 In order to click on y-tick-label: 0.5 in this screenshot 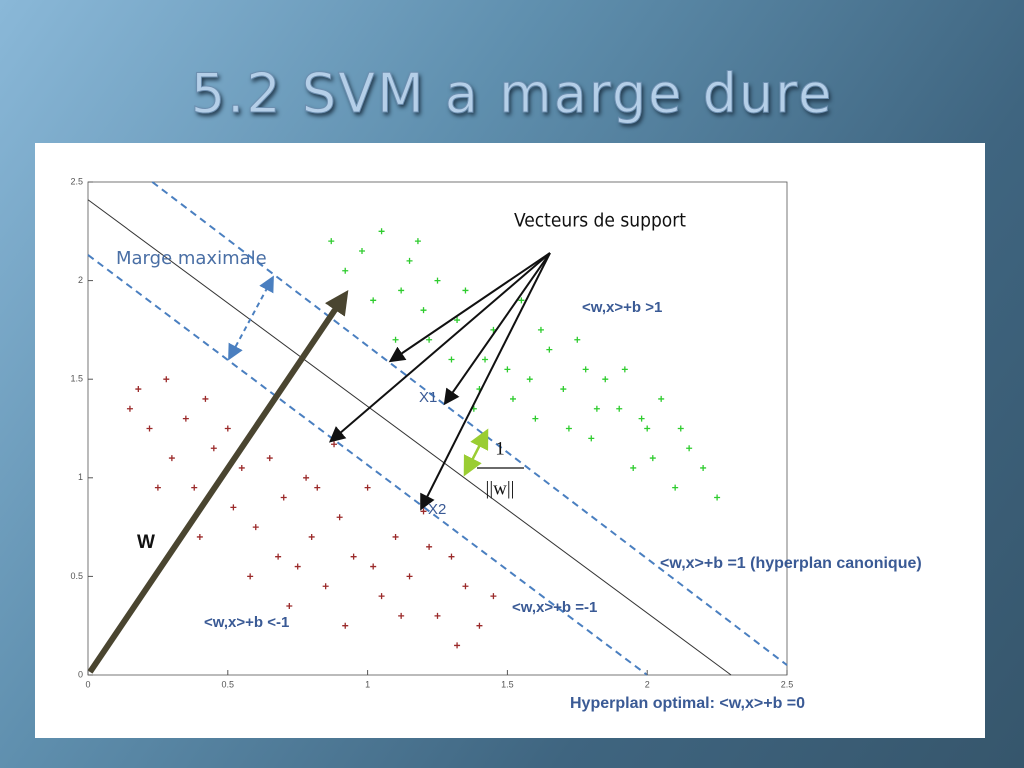, I will do `click(76, 576)`.